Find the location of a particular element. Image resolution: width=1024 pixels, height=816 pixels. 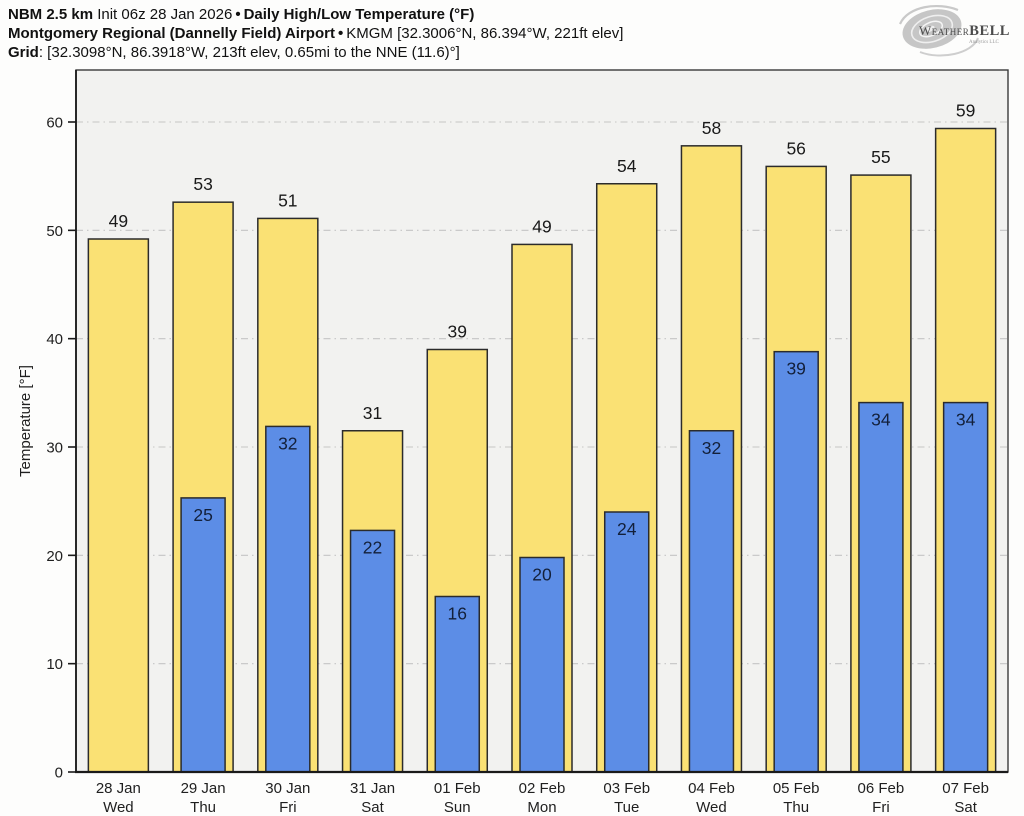

model-name: NBM 2.5 km is located at coordinates (51, 14).